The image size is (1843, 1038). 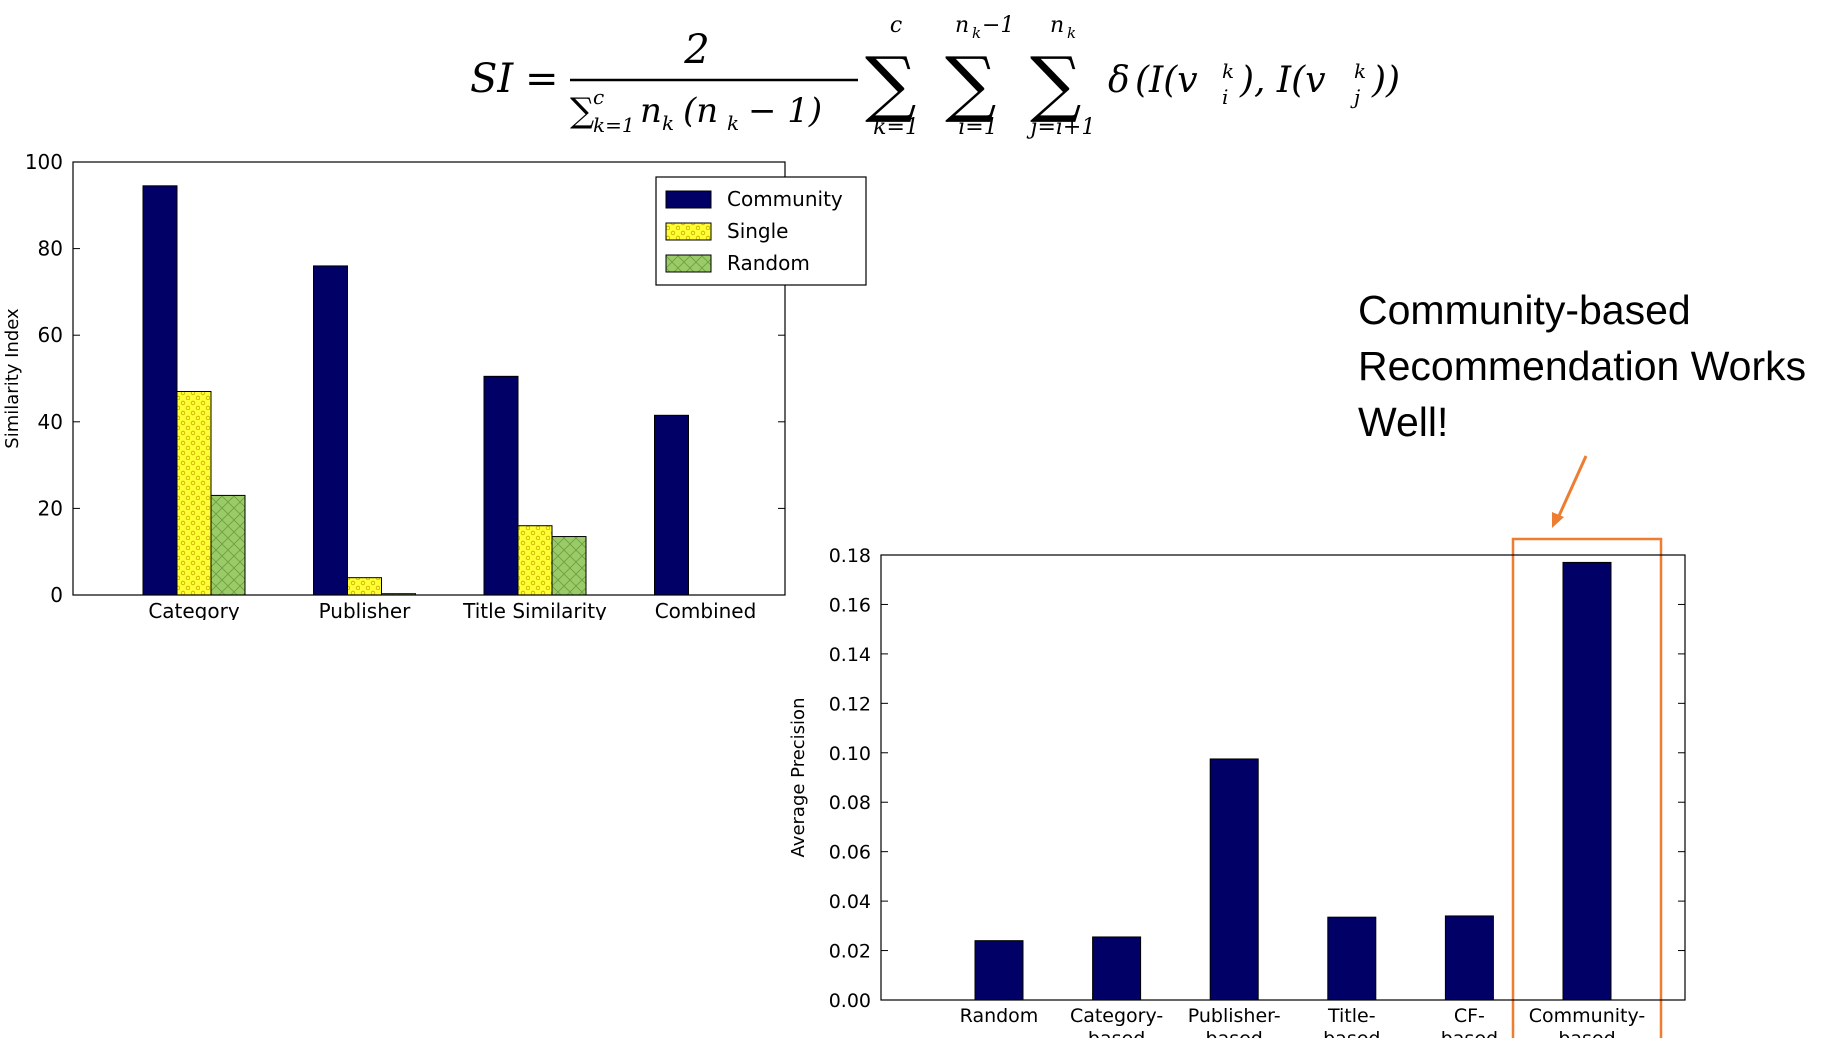 I want to click on y-tick-label-9: 0.18, so click(x=850, y=556).